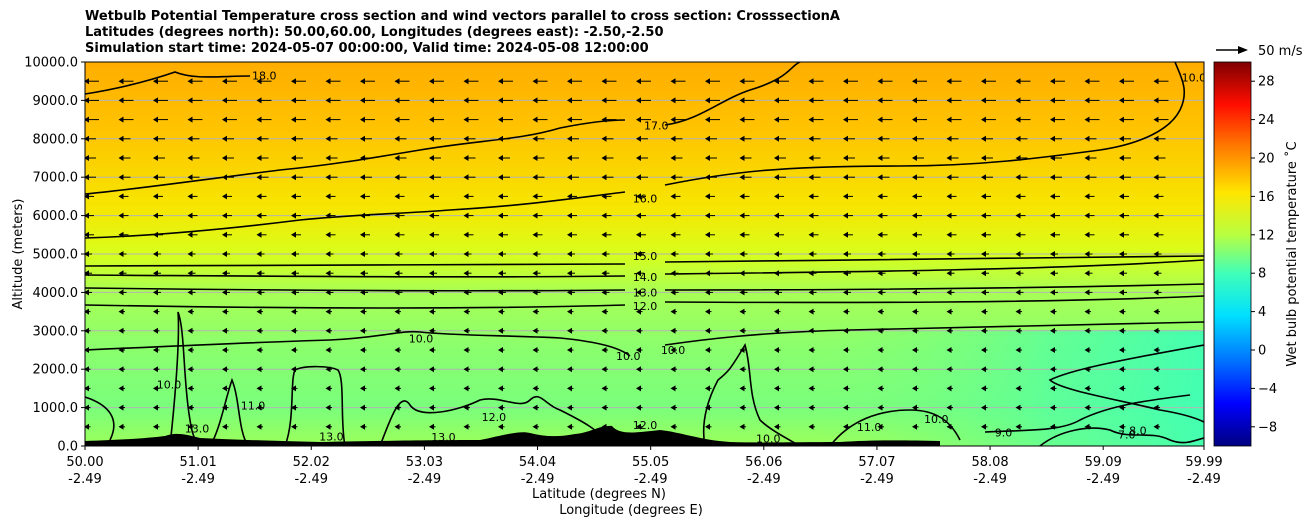 The height and width of the screenshot is (526, 1311). Describe the element at coordinates (311, 462) in the screenshot. I see `x-tick-label-lat: 52.02` at that location.